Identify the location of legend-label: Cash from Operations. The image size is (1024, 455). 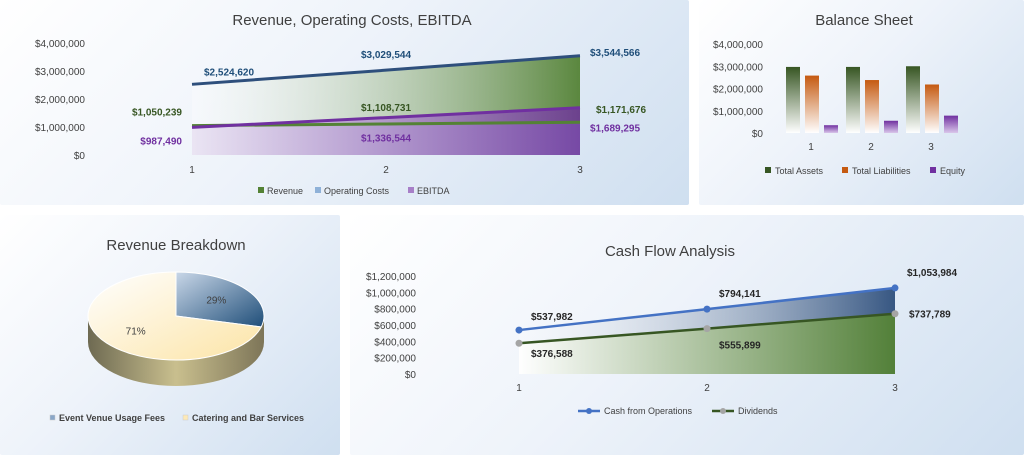
(648, 411).